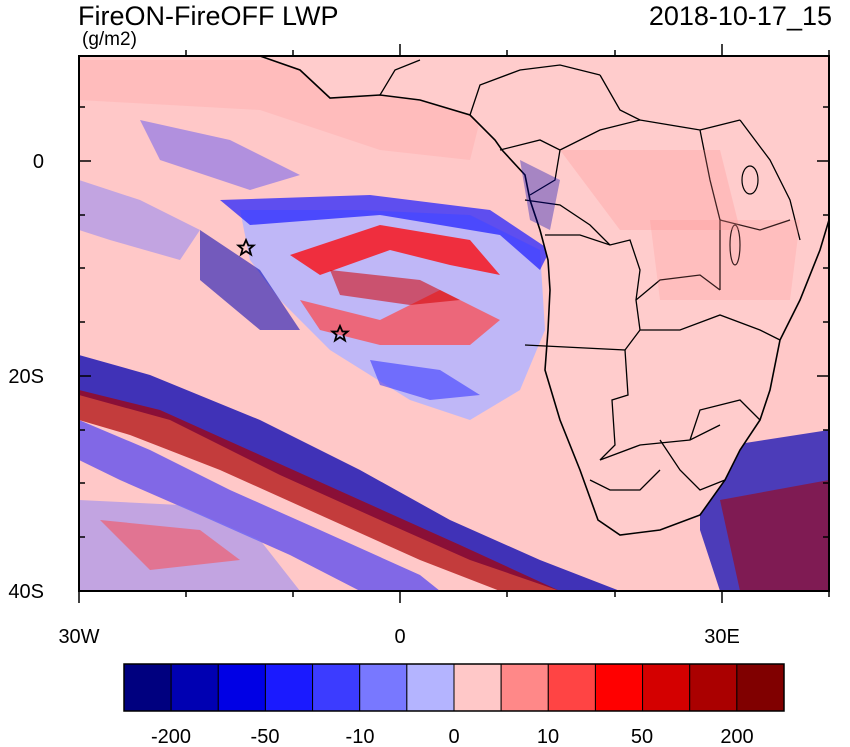 This screenshot has width=850, height=747. I want to click on lat-label-20s: 20S, so click(26, 377).